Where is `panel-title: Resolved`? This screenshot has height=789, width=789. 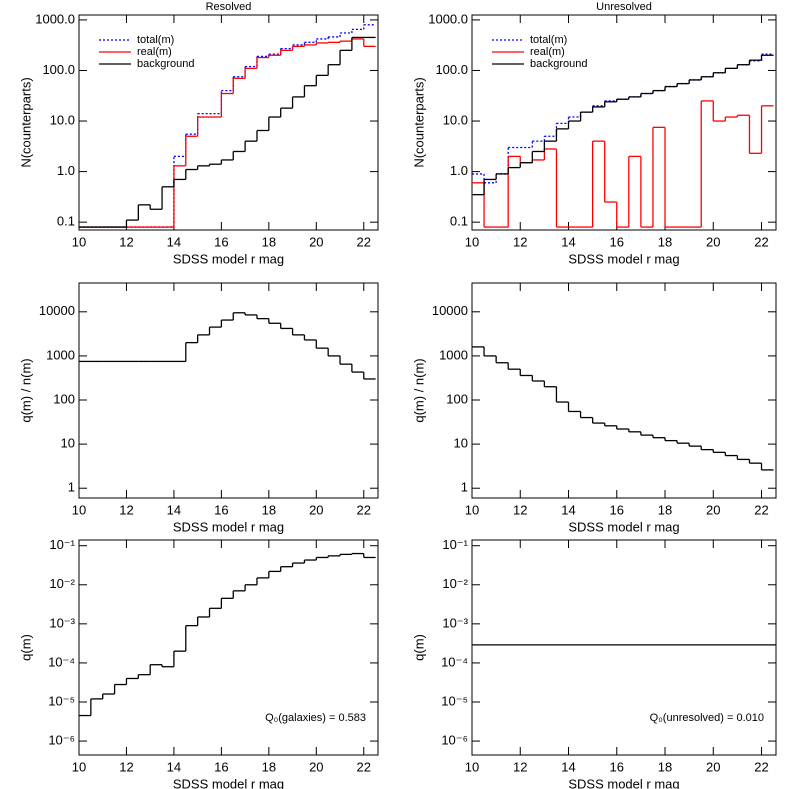
panel-title: Resolved is located at coordinates (229, 7).